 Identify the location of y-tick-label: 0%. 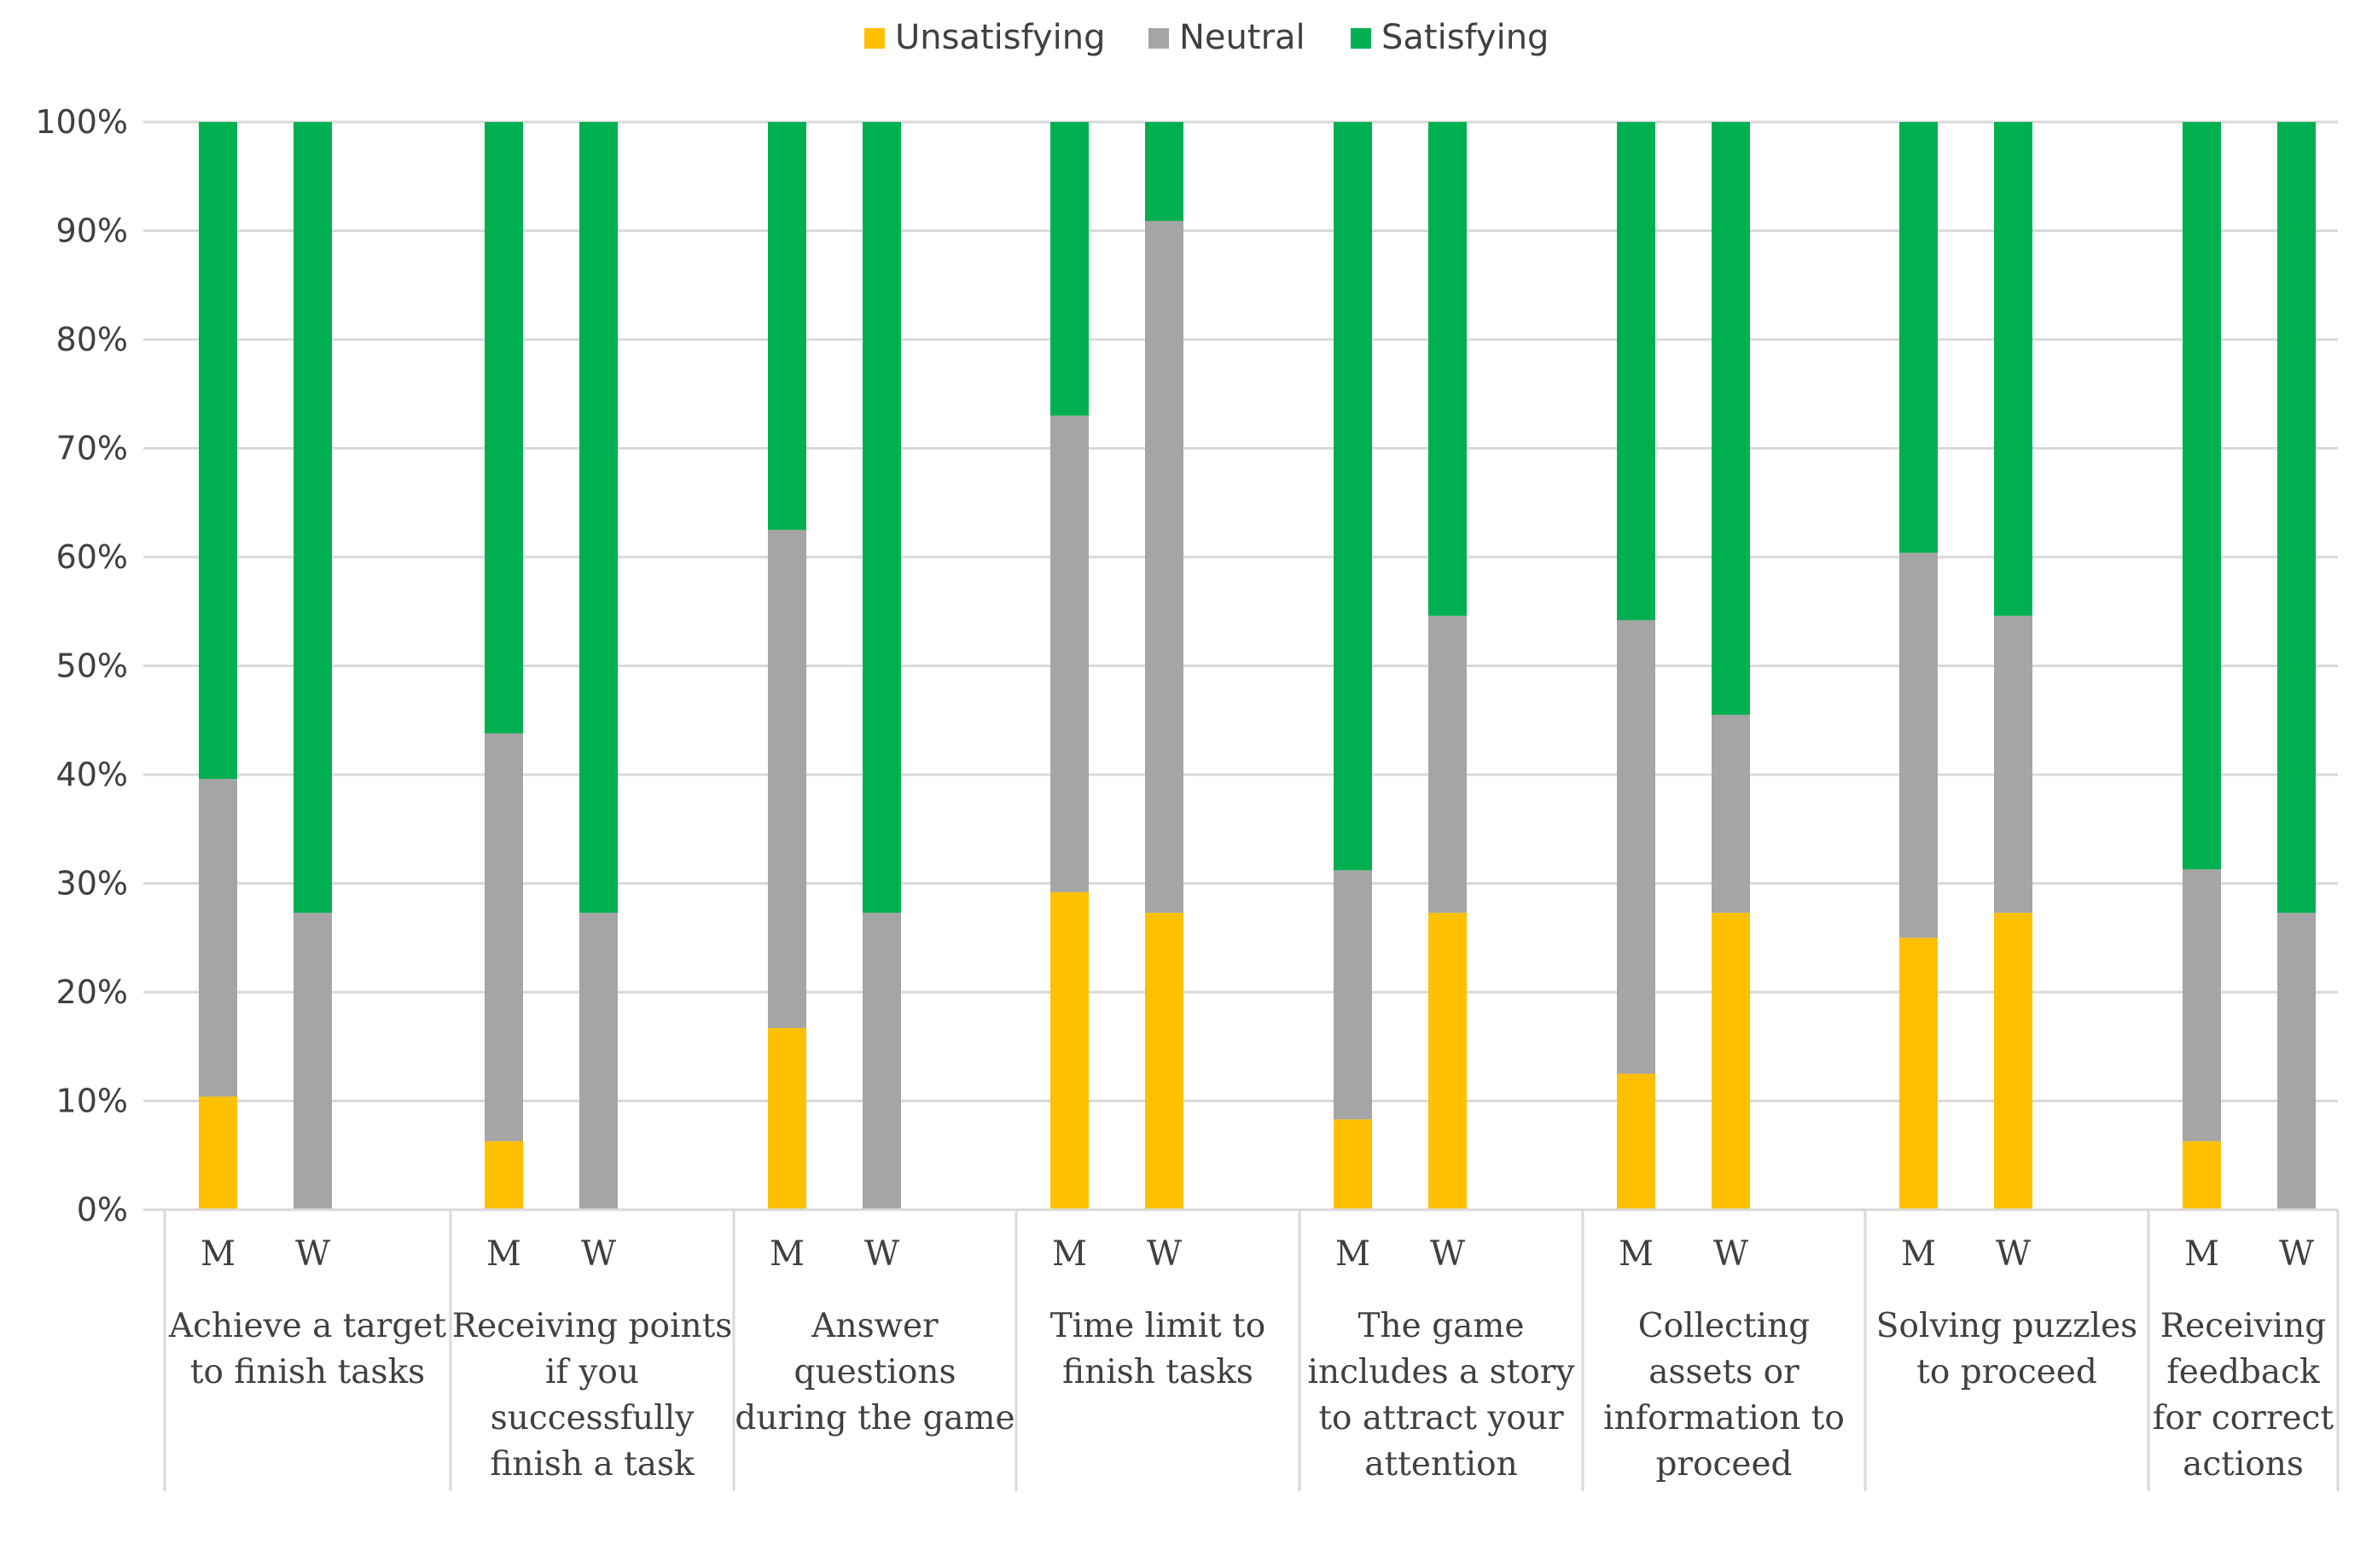
(102, 1209).